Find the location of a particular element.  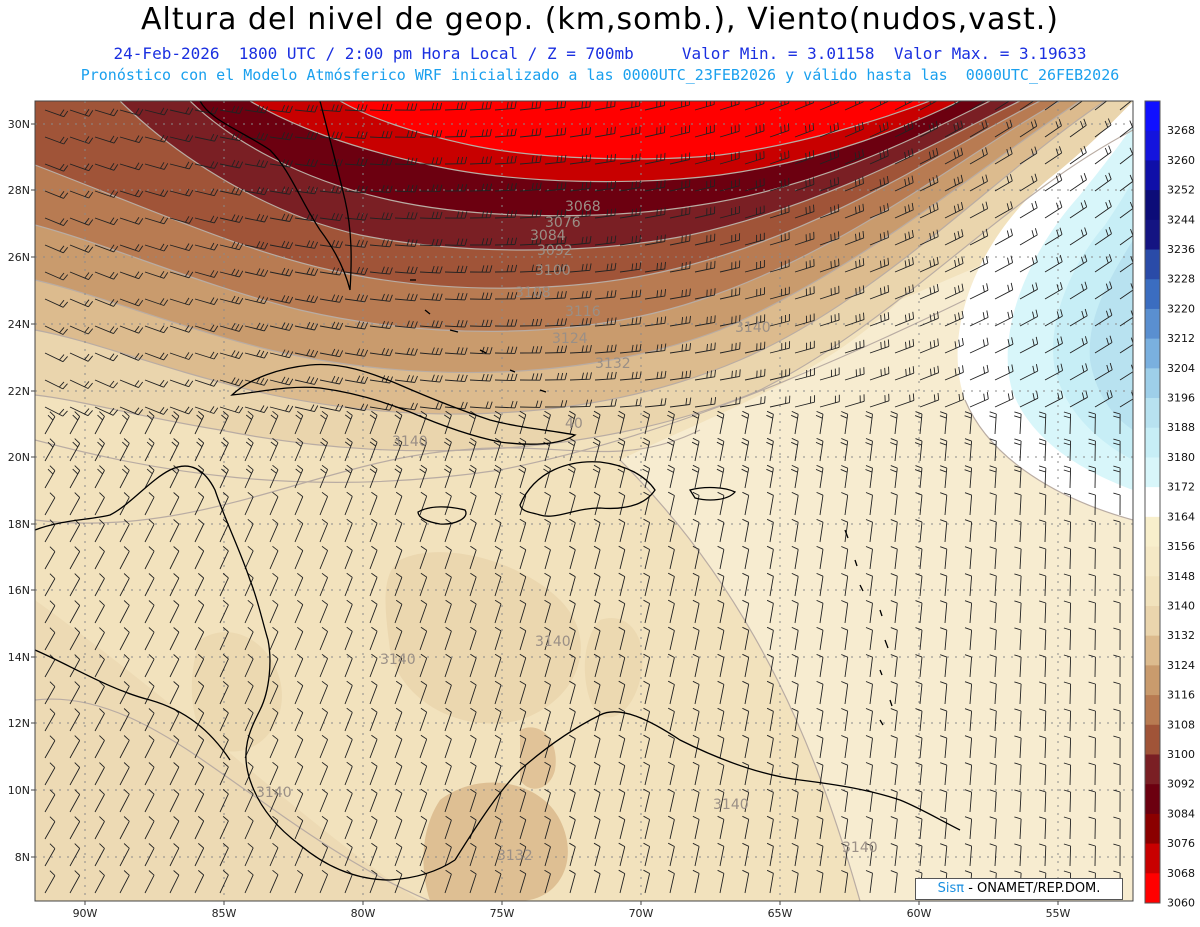

colorbar-label: 3188 is located at coordinates (1181, 427).